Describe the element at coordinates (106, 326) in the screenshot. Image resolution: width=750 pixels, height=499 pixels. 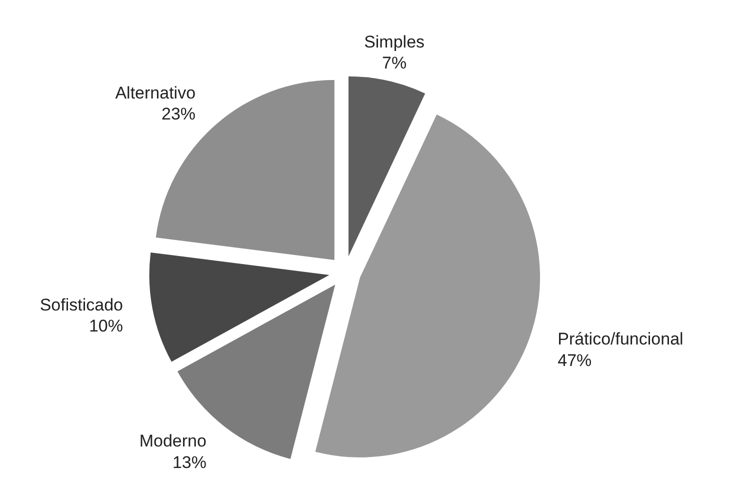
I see `data-label: 10%` at that location.